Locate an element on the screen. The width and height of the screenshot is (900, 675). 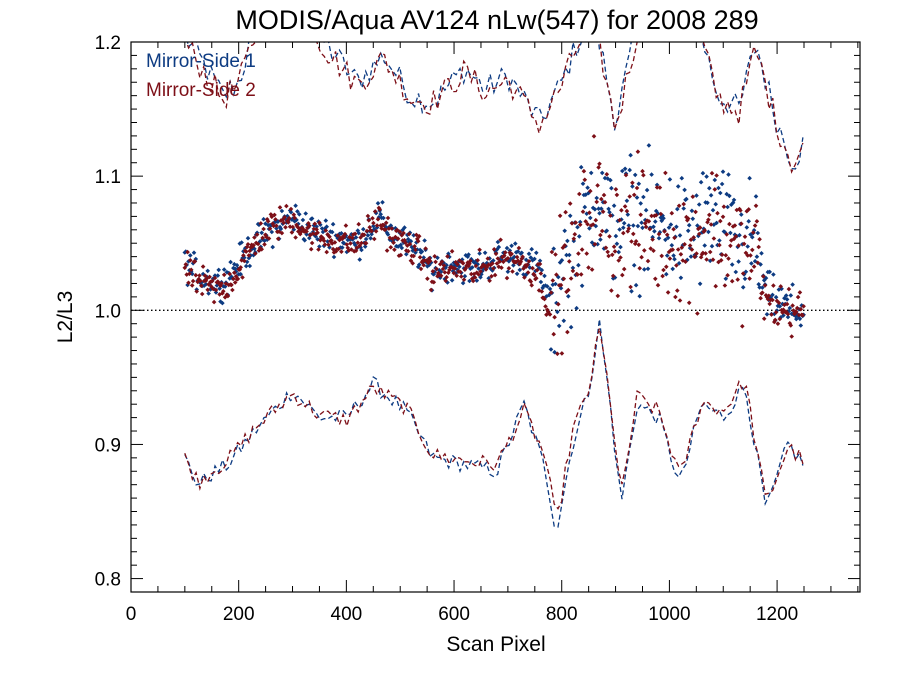
series-1-upper-line is located at coordinates (495, 106).